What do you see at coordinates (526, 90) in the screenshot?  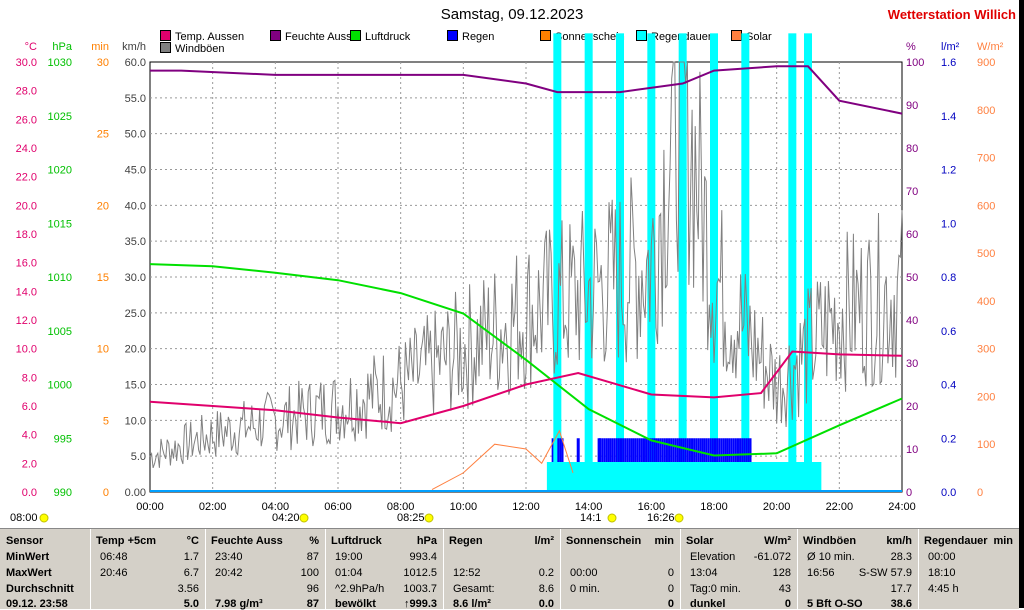 I see `series-feuchte` at bounding box center [526, 90].